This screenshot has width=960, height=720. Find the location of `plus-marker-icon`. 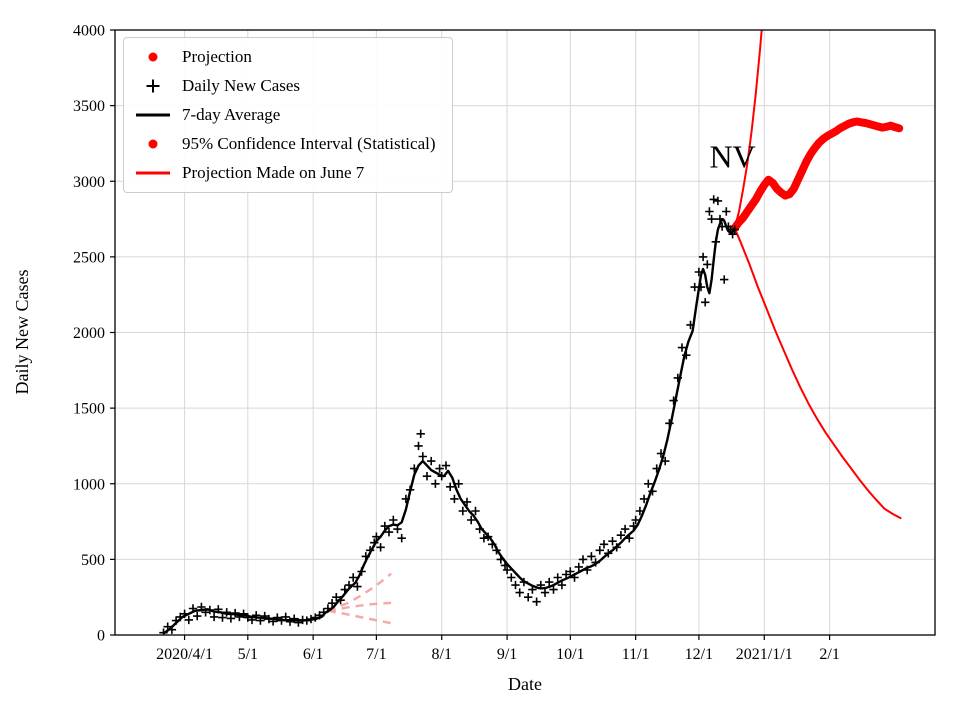

plus-marker-icon is located at coordinates (153, 86).